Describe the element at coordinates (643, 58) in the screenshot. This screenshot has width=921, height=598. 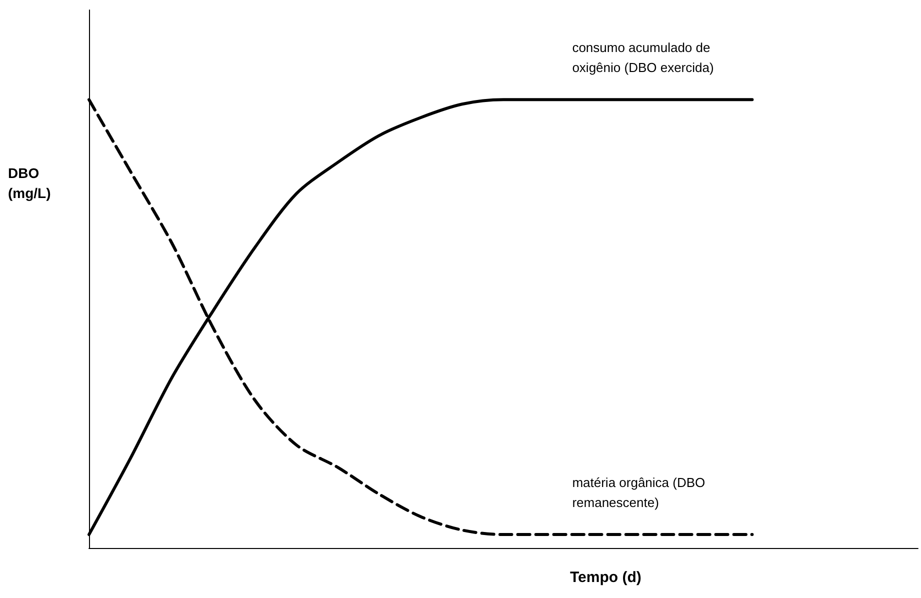
I see `series-label: consumo acumulado de oxigênio (DBO exercida)` at that location.